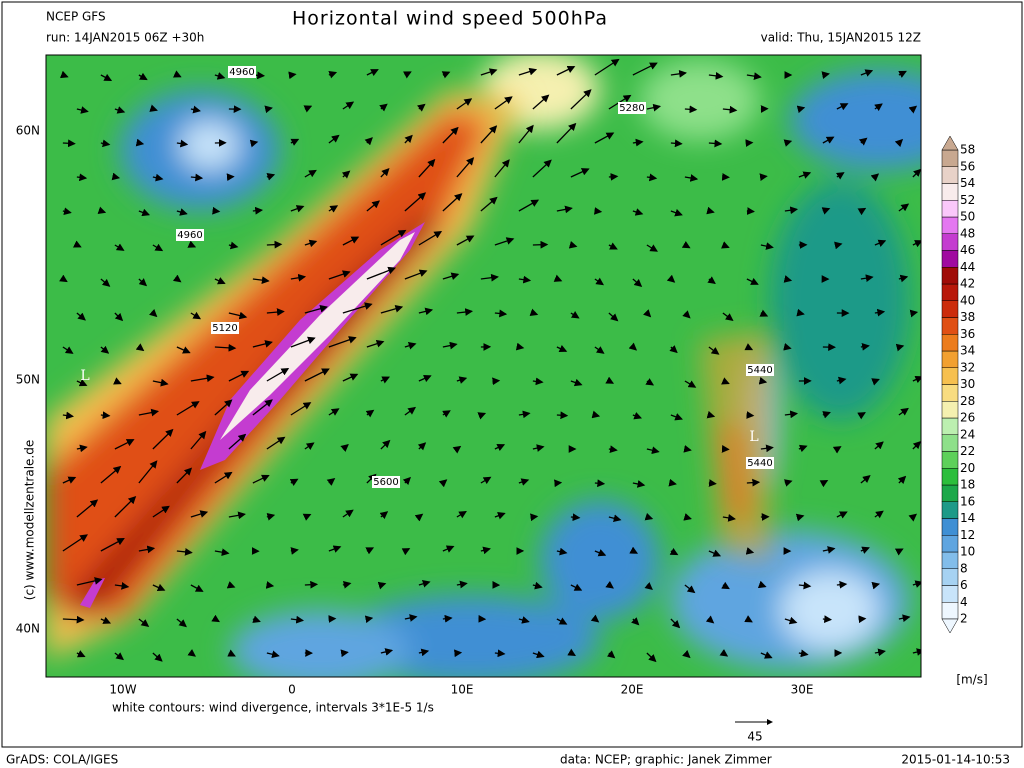 The image size is (1024, 768). Describe the element at coordinates (967, 384) in the screenshot. I see `colorbar-label: 30` at that location.